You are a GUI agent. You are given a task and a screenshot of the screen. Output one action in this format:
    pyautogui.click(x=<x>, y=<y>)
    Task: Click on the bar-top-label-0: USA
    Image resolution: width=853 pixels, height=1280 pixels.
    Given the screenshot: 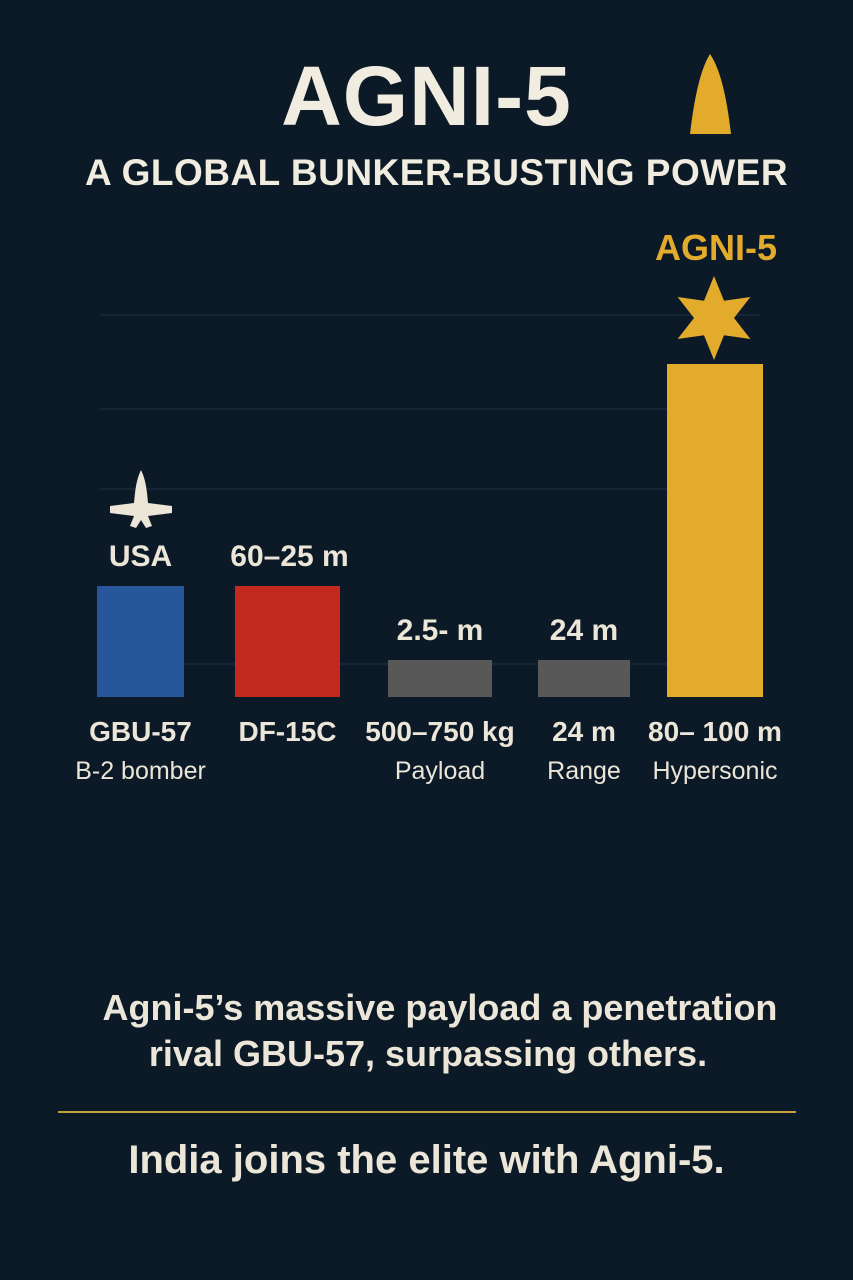 What is the action you would take?
    pyautogui.click(x=140, y=556)
    